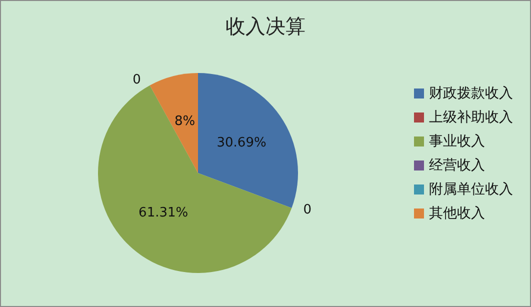  Describe the element at coordinates (266, 26) in the screenshot. I see `chart-title: 收入决算` at that location.